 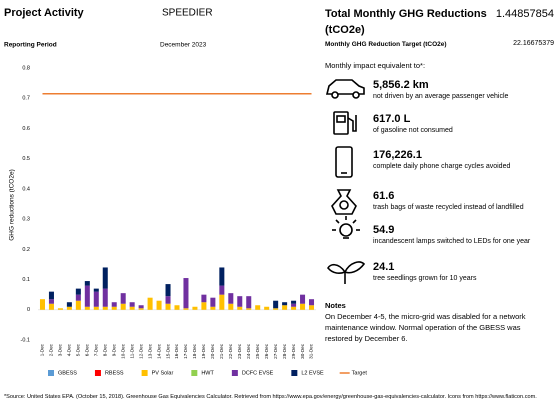 I want to click on x-tick-label: 24-Dec, so click(x=248, y=351).